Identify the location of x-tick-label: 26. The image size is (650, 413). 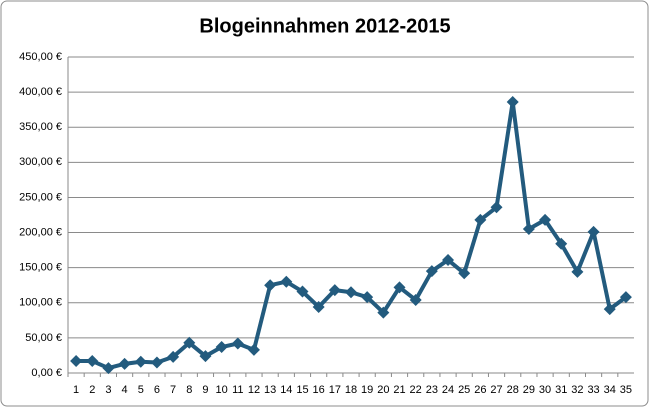
(480, 390).